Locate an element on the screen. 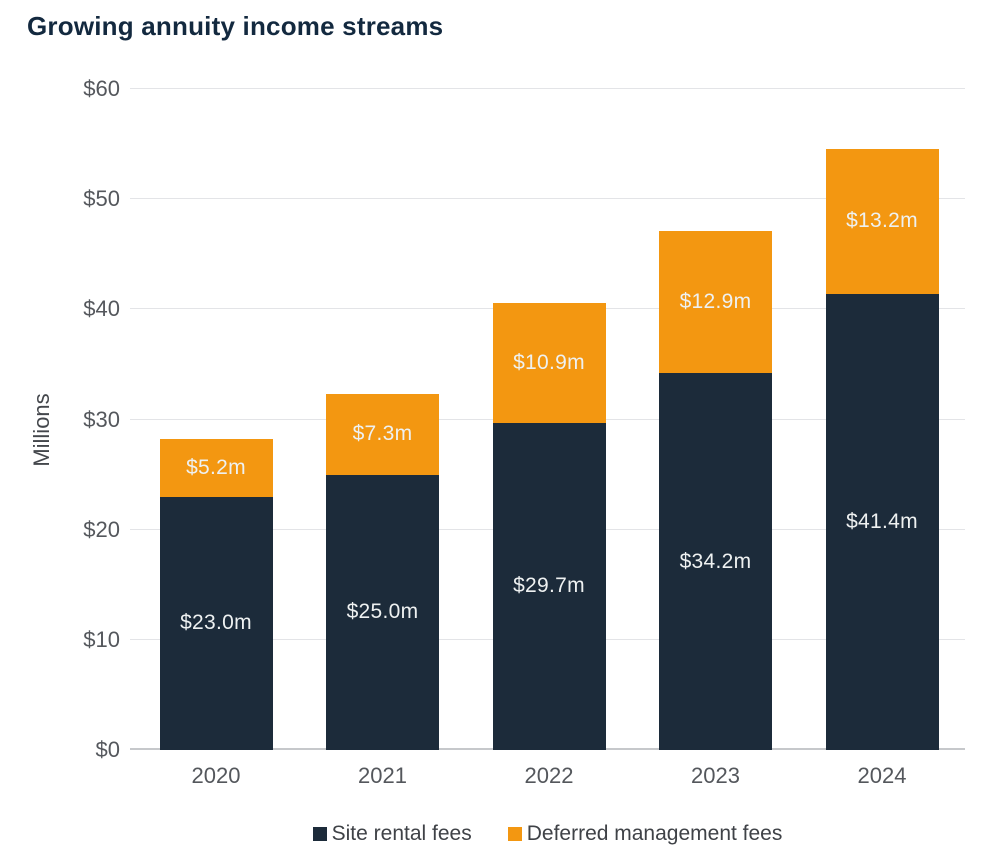 The width and height of the screenshot is (1000, 859). bar-value-label: $5.2m is located at coordinates (216, 467).